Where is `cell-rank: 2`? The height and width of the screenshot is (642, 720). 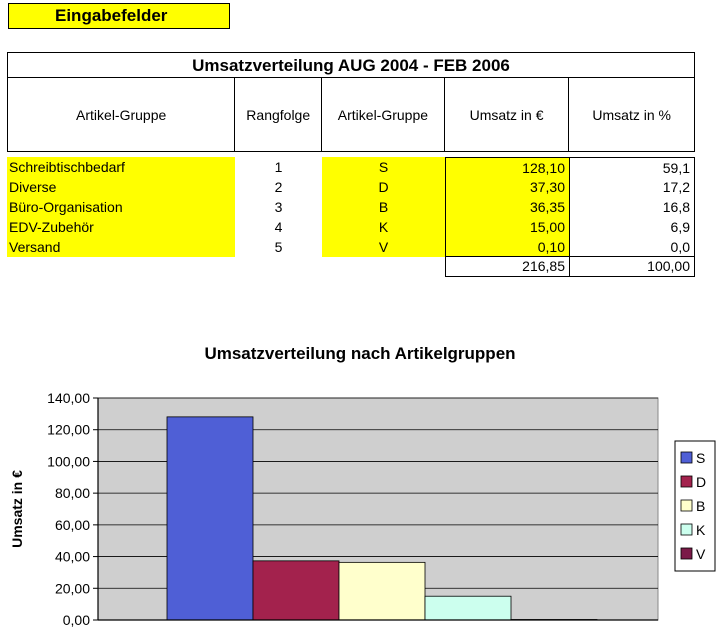 cell-rank: 2 is located at coordinates (278, 187).